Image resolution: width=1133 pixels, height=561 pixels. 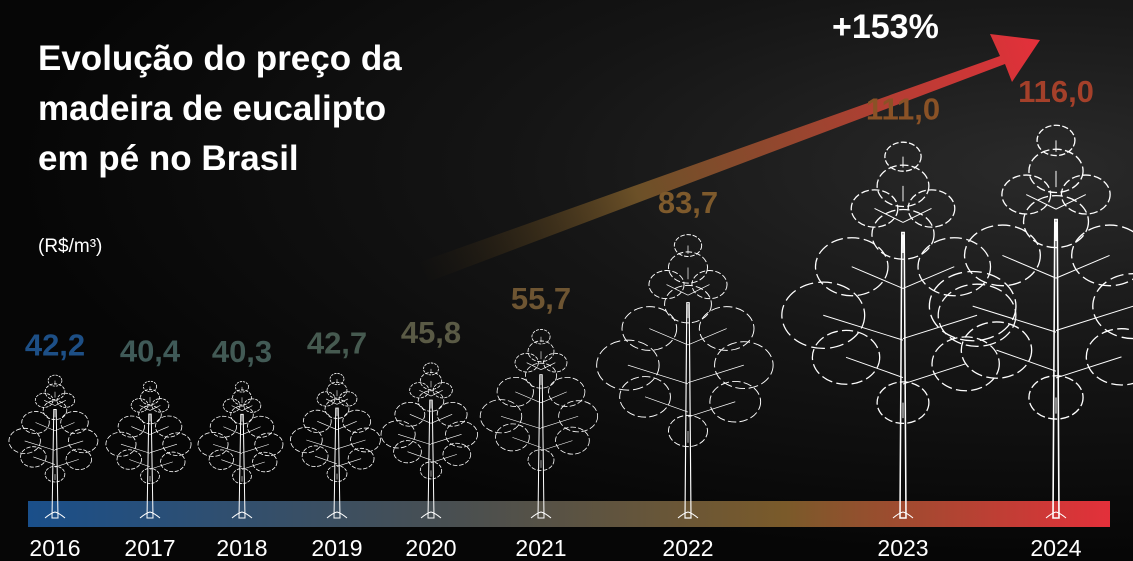 What do you see at coordinates (336, 548) in the screenshot?
I see `year-tick-label: 2019` at bounding box center [336, 548].